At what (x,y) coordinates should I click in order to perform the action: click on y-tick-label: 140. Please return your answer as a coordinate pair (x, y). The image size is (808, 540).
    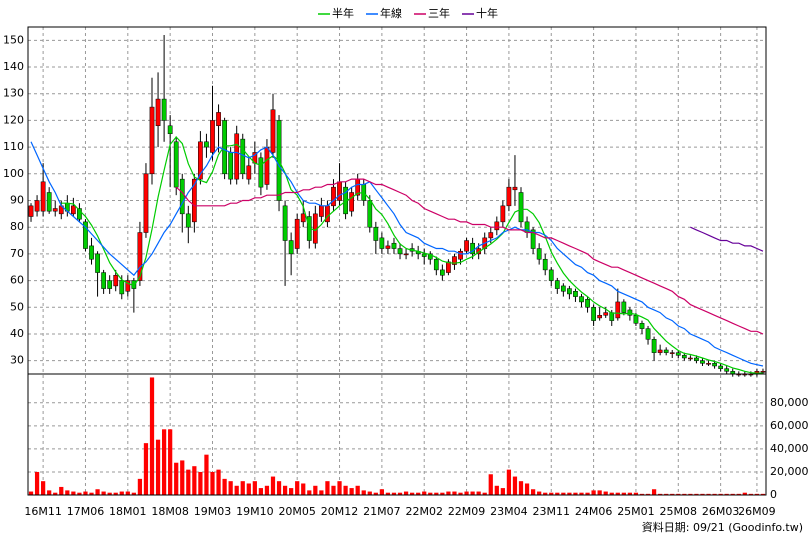
    Looking at the image, I should click on (13, 66).